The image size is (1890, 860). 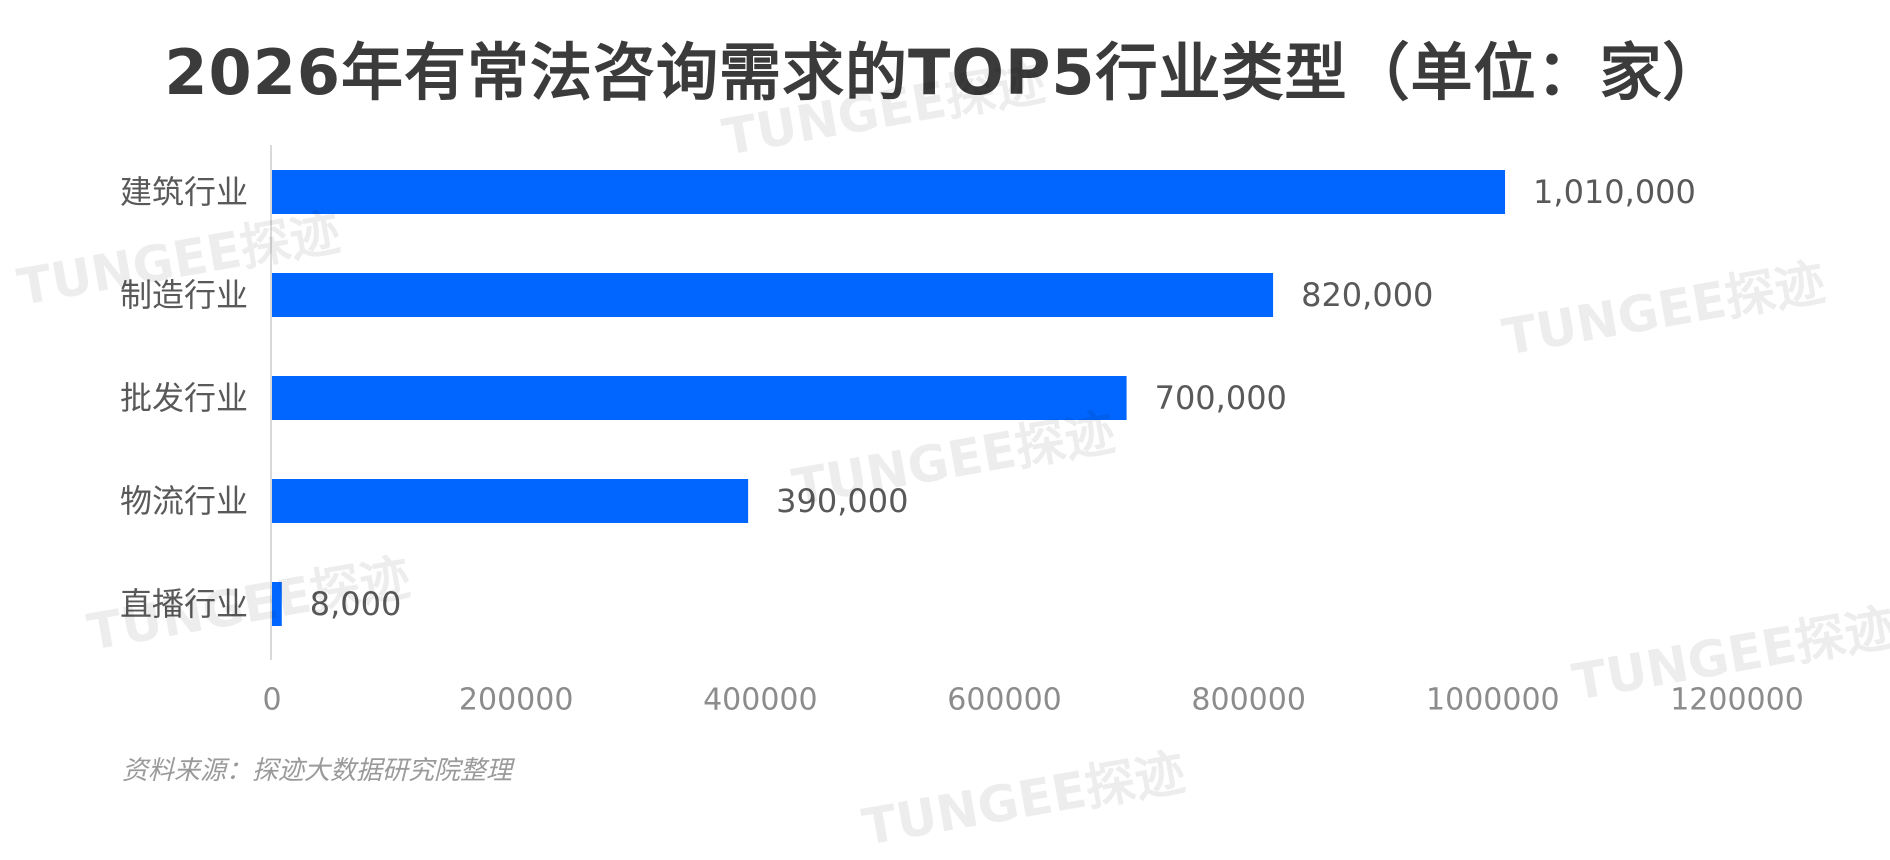 I want to click on category-label: 批发行业, so click(x=184, y=398).